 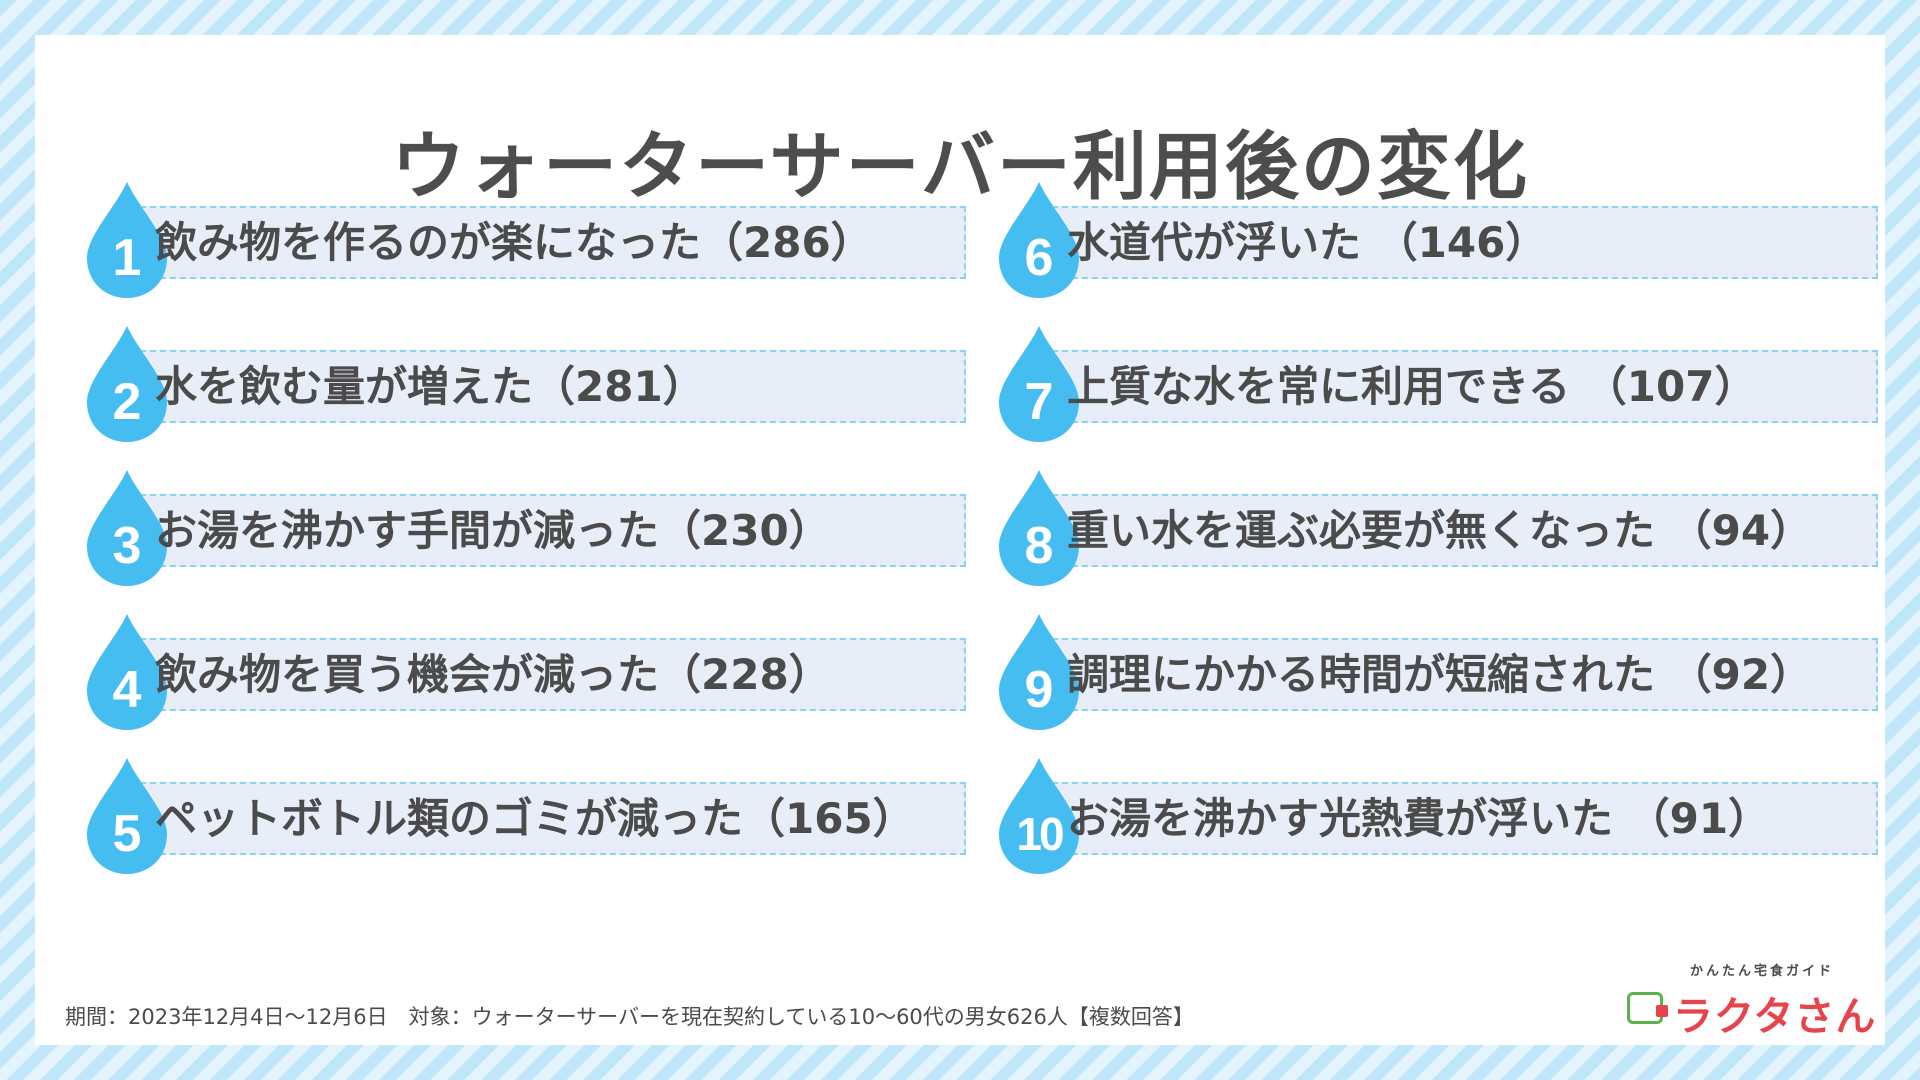 I want to click on water-drop-icon: 4, so click(x=127, y=672).